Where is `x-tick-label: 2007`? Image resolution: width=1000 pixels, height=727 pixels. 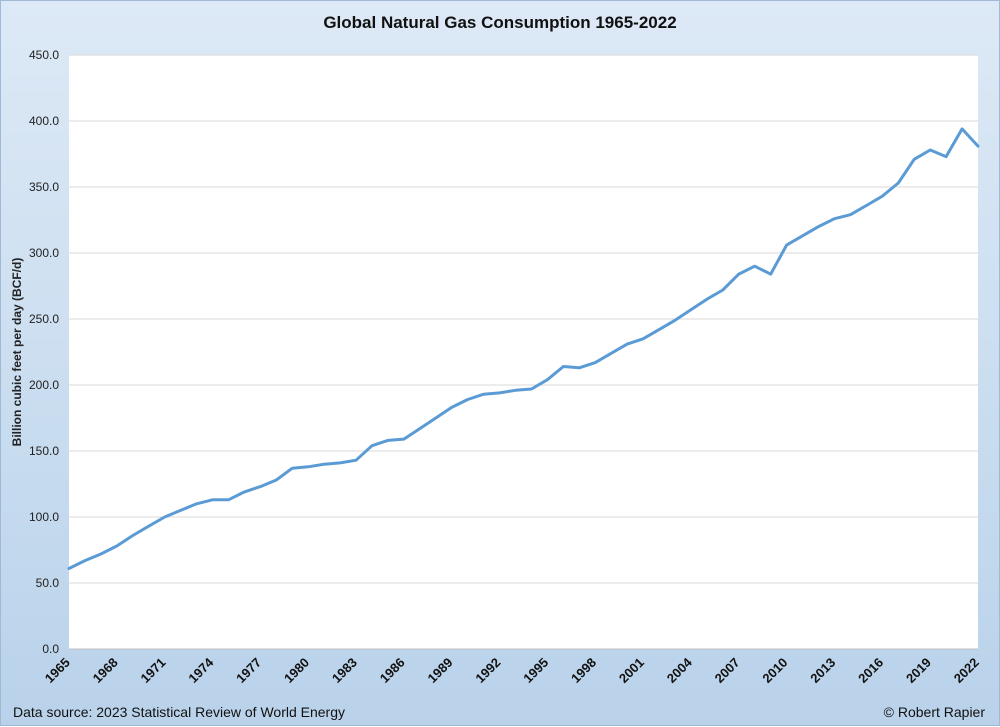
x-tick-label: 2007 is located at coordinates (727, 670).